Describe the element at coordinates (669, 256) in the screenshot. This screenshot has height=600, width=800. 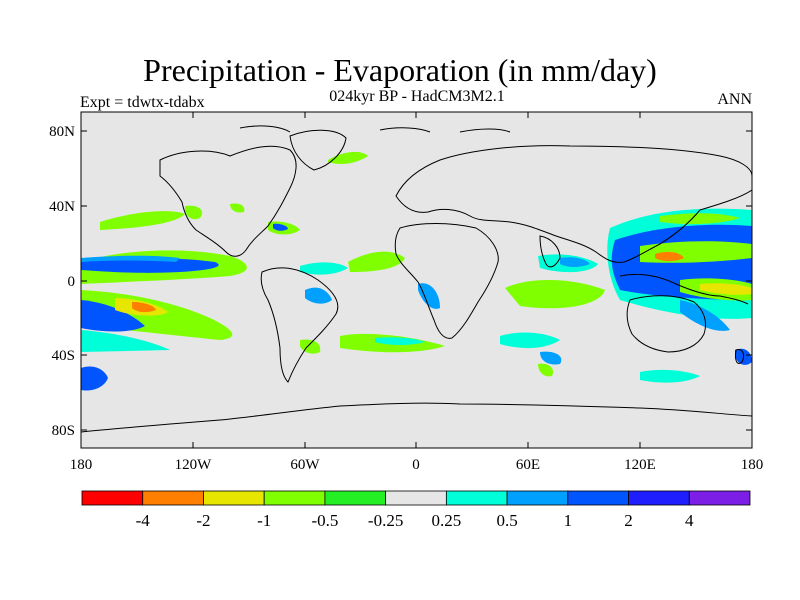
I see `anomaly-wpac-orange` at that location.